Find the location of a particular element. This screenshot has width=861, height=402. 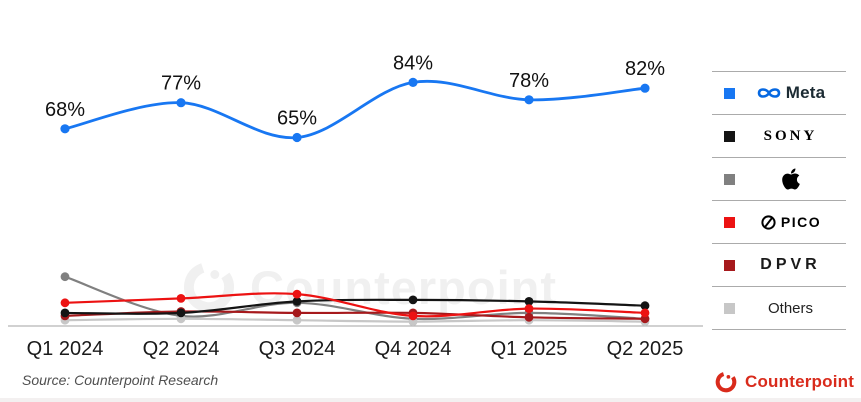

legend-item-sony: SONY is located at coordinates (779, 135).